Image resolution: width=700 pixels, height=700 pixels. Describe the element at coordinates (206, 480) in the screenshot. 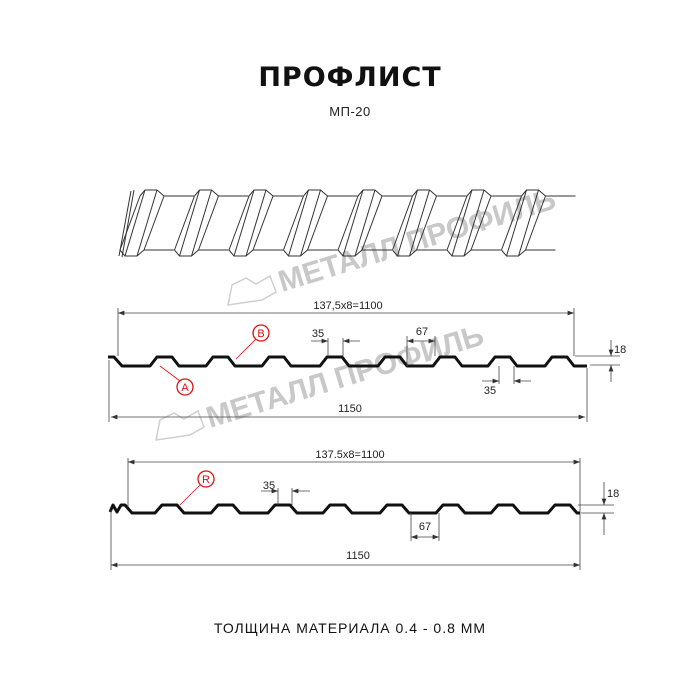

I see `svg-text: R` at that location.